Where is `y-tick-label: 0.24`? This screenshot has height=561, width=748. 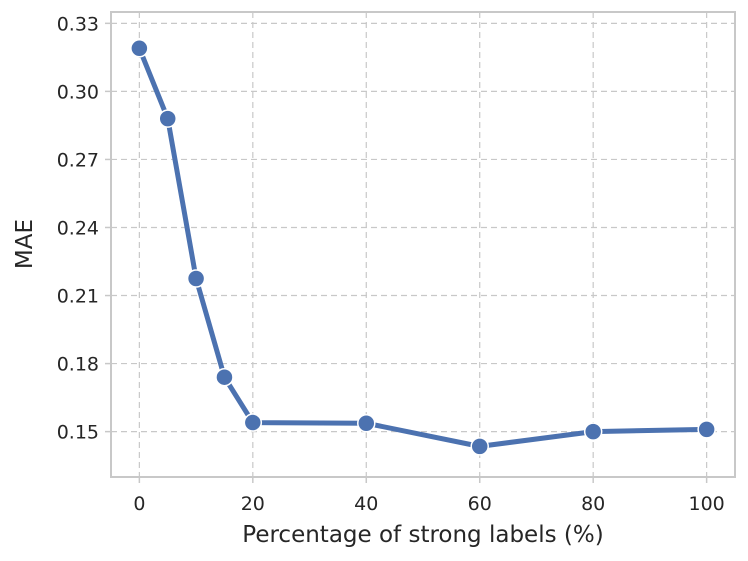 y-tick-label: 0.24 is located at coordinates (78, 228).